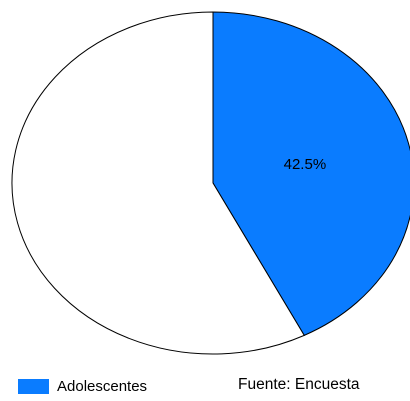 The height and width of the screenshot is (401, 410). What do you see at coordinates (33, 386) in the screenshot?
I see `legend-swatch-adolescentes` at bounding box center [33, 386].